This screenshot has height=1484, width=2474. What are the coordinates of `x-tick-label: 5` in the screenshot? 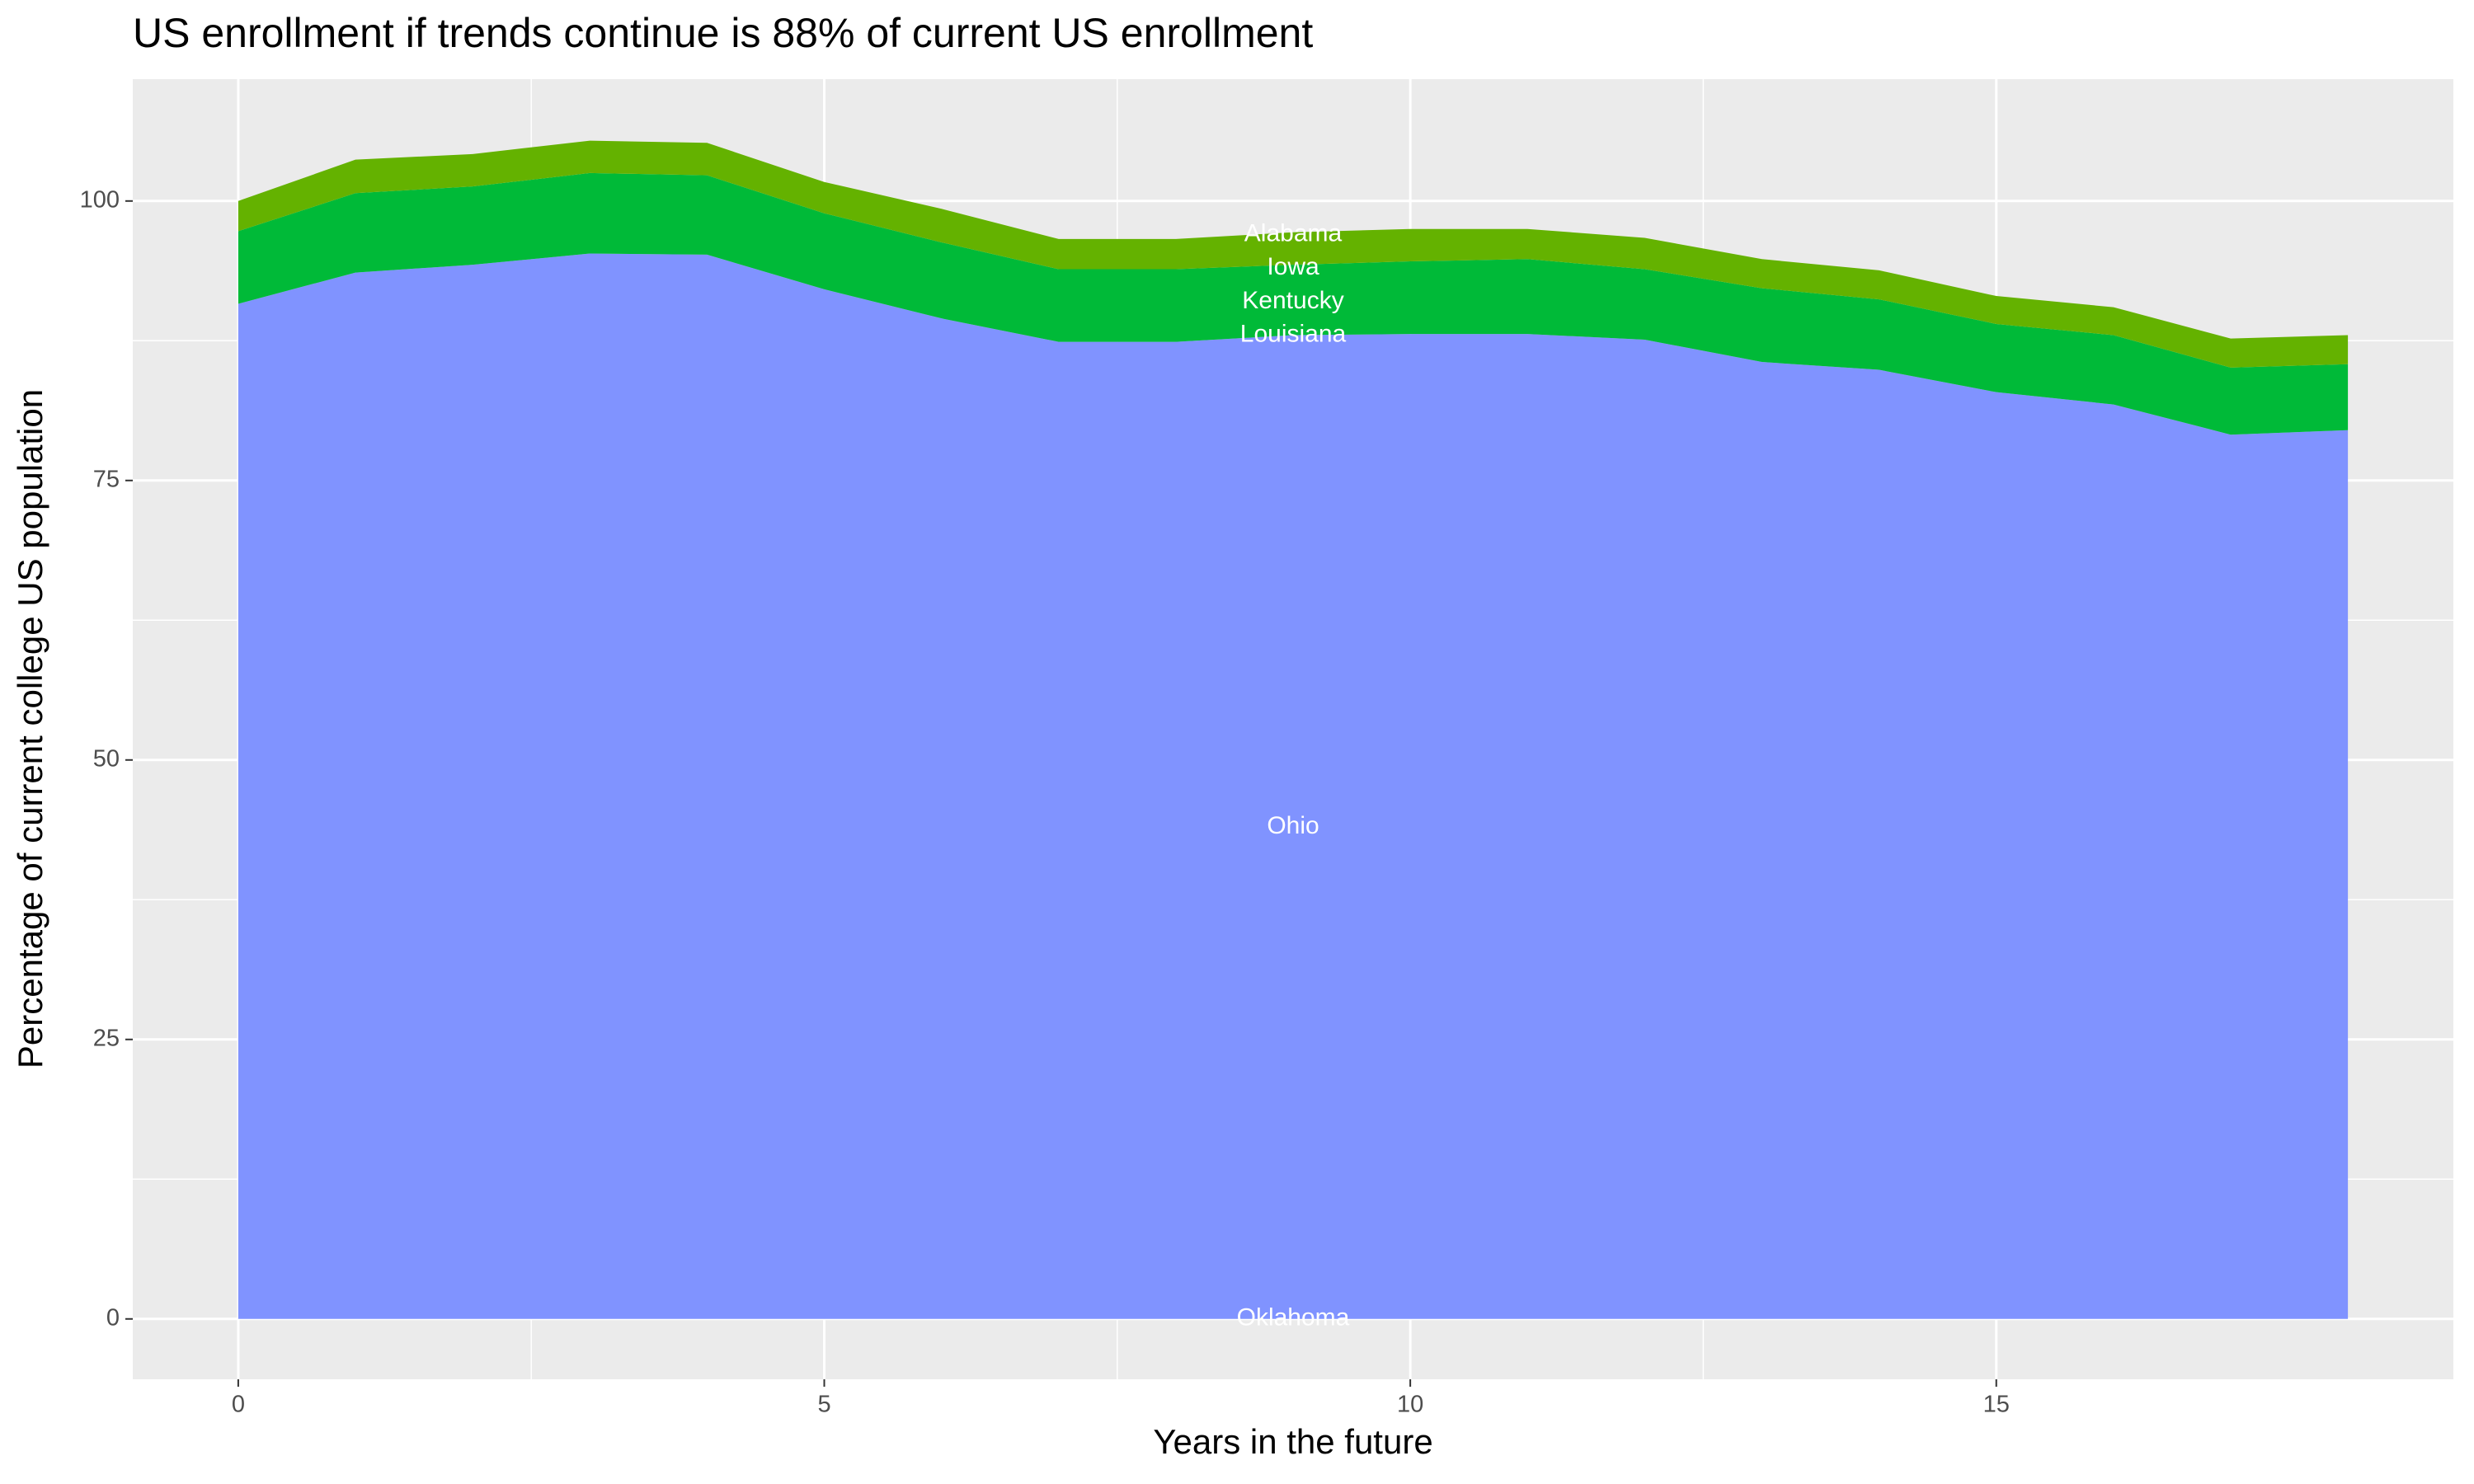 It's located at (823, 1405).